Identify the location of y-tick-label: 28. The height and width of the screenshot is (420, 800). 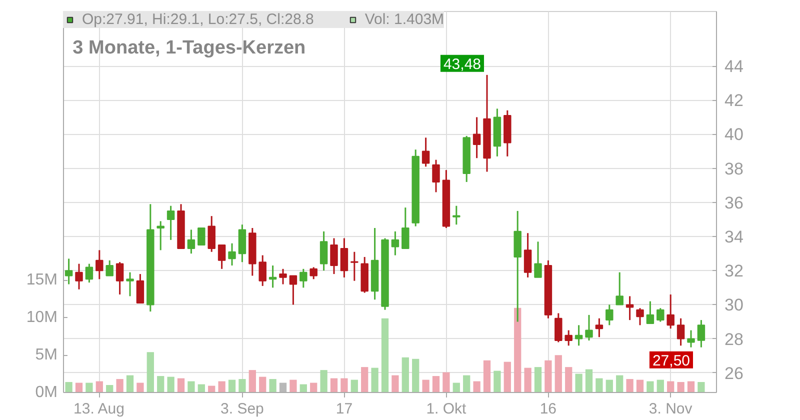
(734, 339).